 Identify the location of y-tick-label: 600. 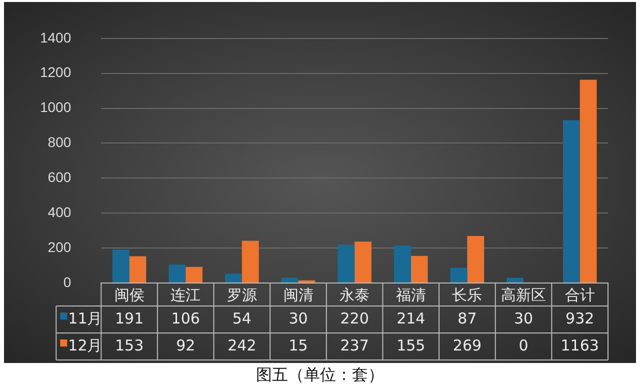
(60, 177).